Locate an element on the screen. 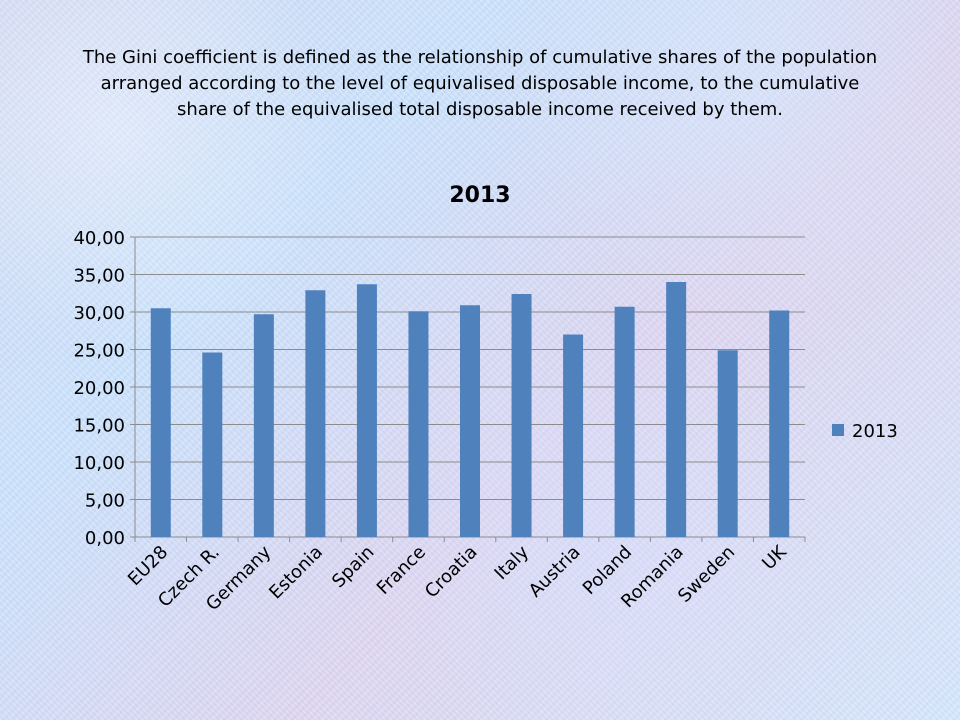 This screenshot has width=960, height=720. y-tick-label: 0,00 is located at coordinates (105, 538).